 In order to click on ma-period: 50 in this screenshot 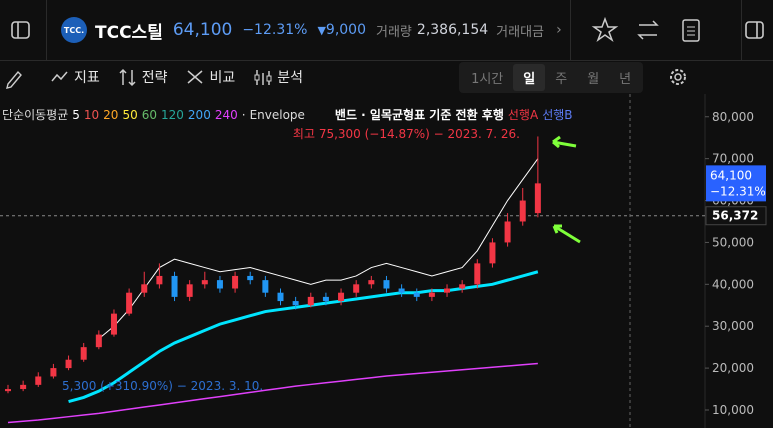, I will do `click(129, 115)`.